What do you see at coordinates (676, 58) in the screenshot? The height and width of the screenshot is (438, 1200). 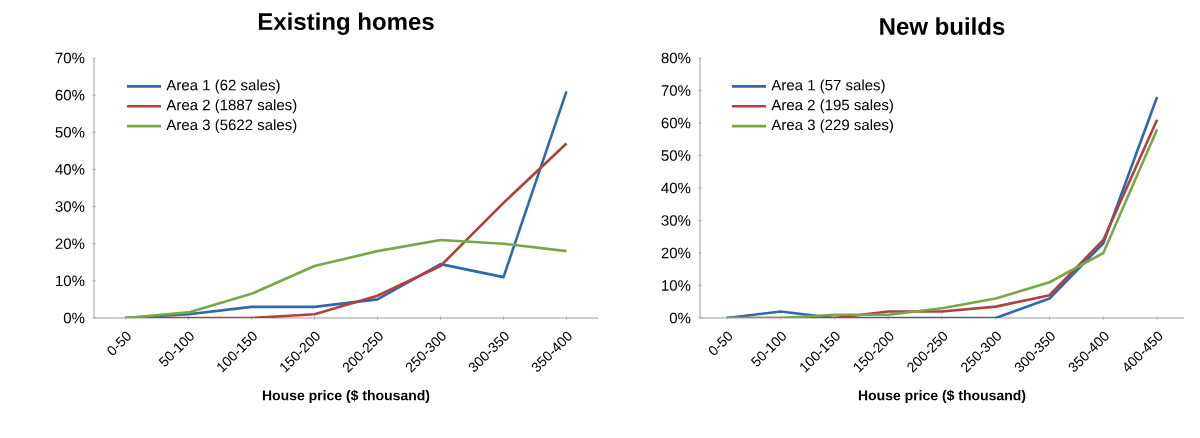 I see `y-tick-label: 80%` at bounding box center [676, 58].